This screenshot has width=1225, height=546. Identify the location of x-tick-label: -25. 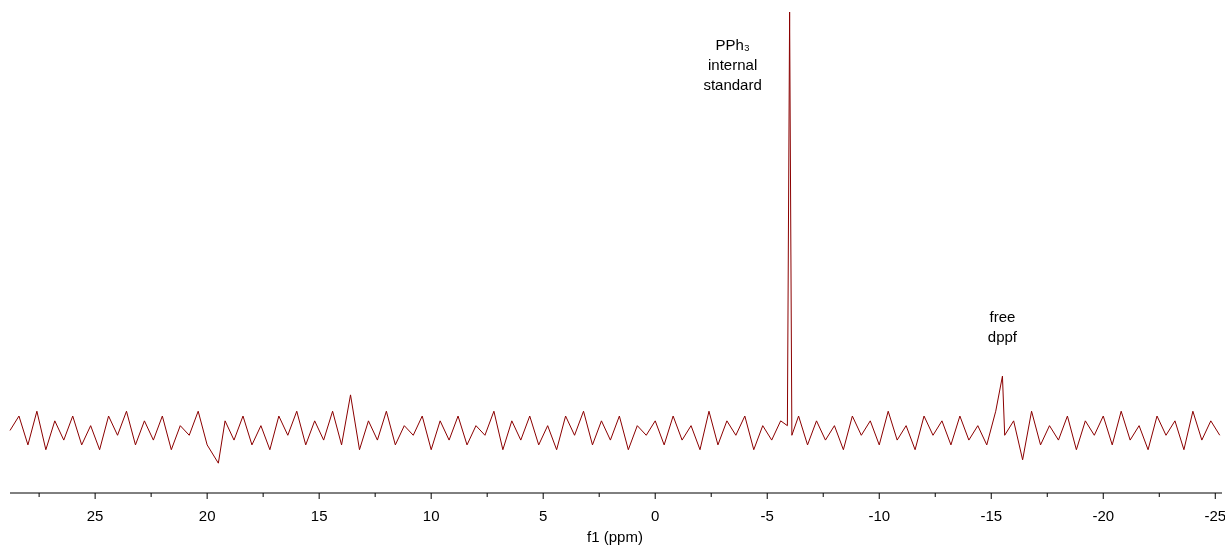
(1214, 515).